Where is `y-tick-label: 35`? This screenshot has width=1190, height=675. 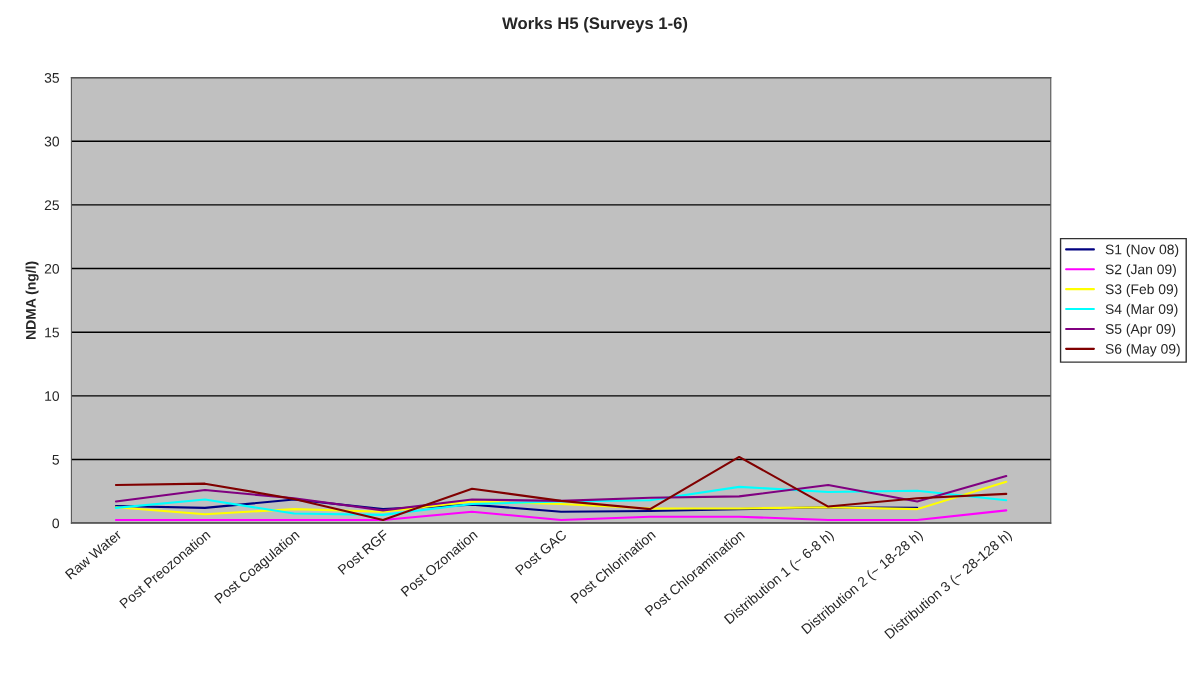
y-tick-label: 35 is located at coordinates (52, 77).